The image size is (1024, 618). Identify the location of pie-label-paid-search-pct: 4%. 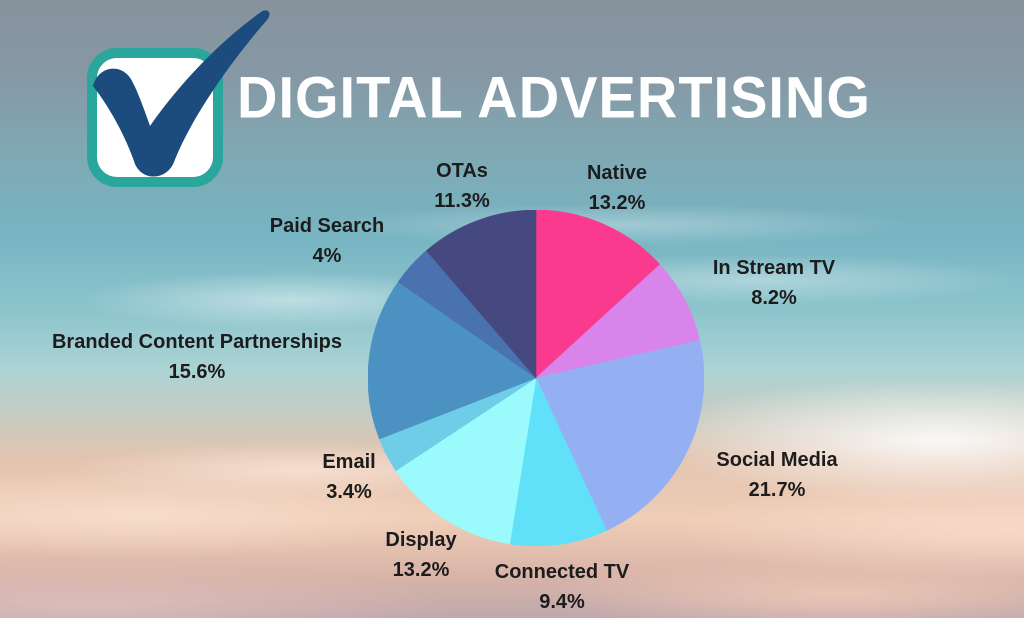
(327, 256).